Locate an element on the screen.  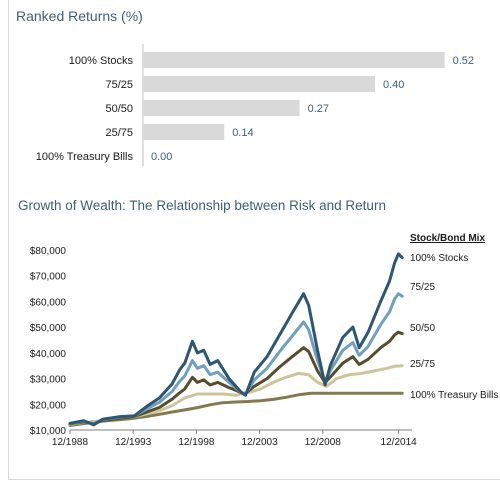
bar-value-label-50-50: 0.27 is located at coordinates (318, 109).